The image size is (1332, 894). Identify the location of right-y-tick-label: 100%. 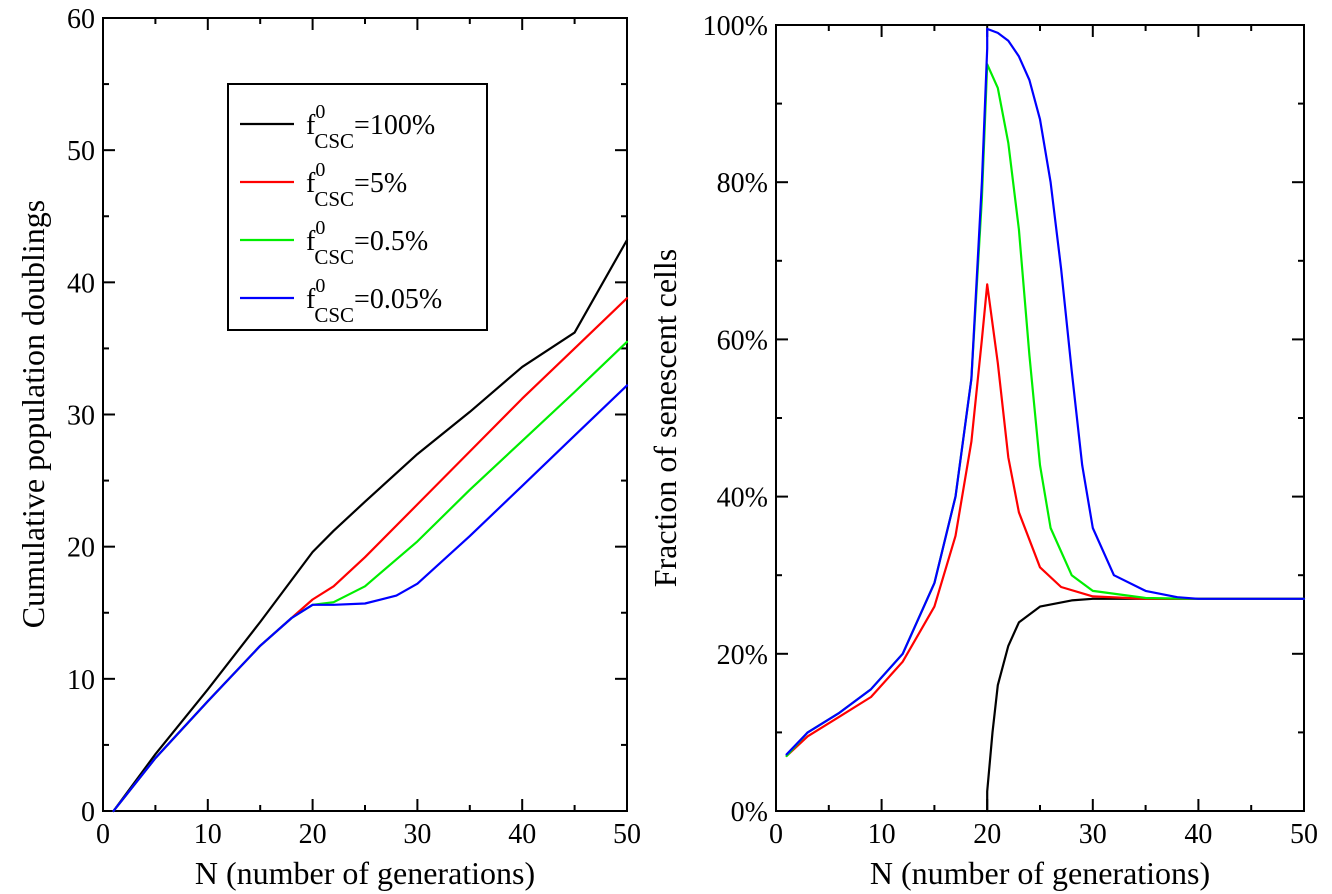
(735, 26).